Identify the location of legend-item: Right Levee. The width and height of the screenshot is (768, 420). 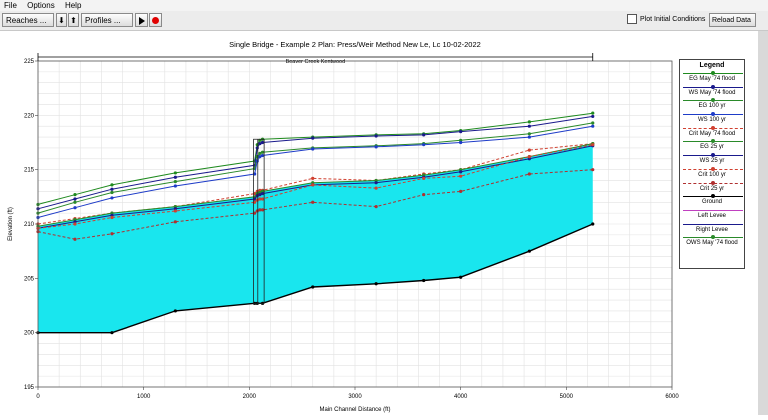
(712, 228).